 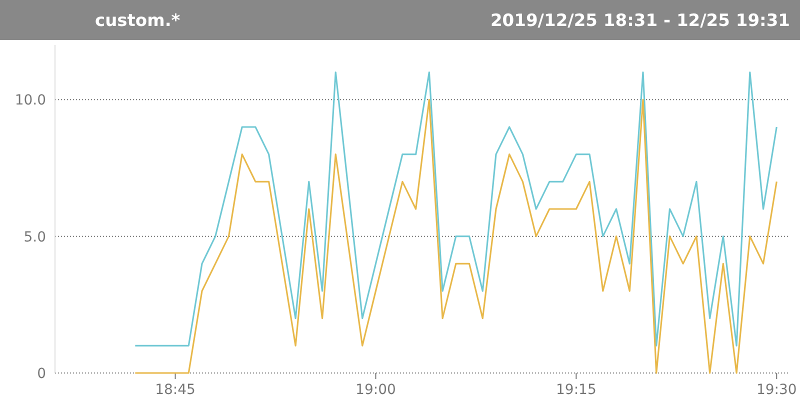 I want to click on chart-title: custom.*, so click(x=137, y=21).